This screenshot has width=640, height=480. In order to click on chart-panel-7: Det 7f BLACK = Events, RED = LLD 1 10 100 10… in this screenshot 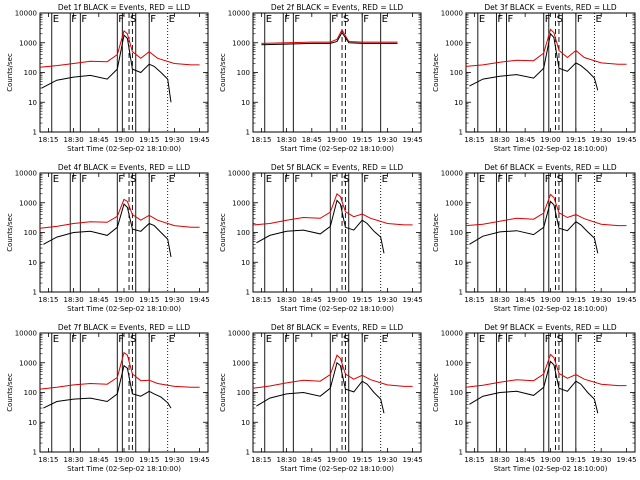, I will do `click(108, 398)`.